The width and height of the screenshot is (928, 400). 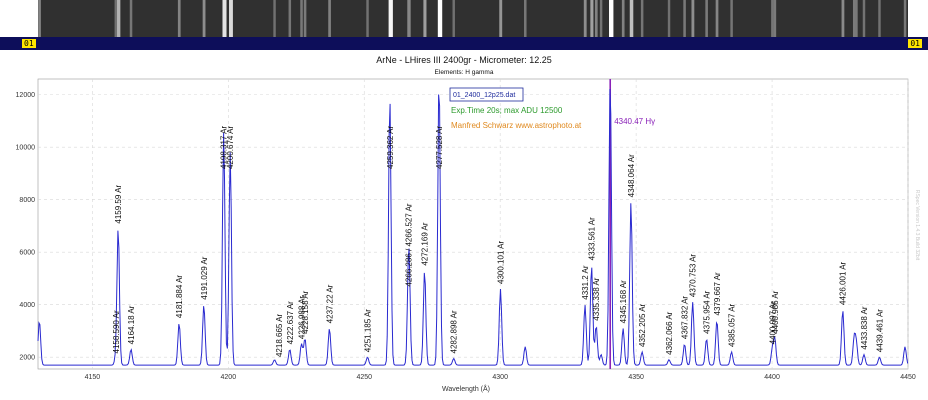 What do you see at coordinates (29, 43) in the screenshot?
I see `marker-left-tag: 01` at bounding box center [29, 43].